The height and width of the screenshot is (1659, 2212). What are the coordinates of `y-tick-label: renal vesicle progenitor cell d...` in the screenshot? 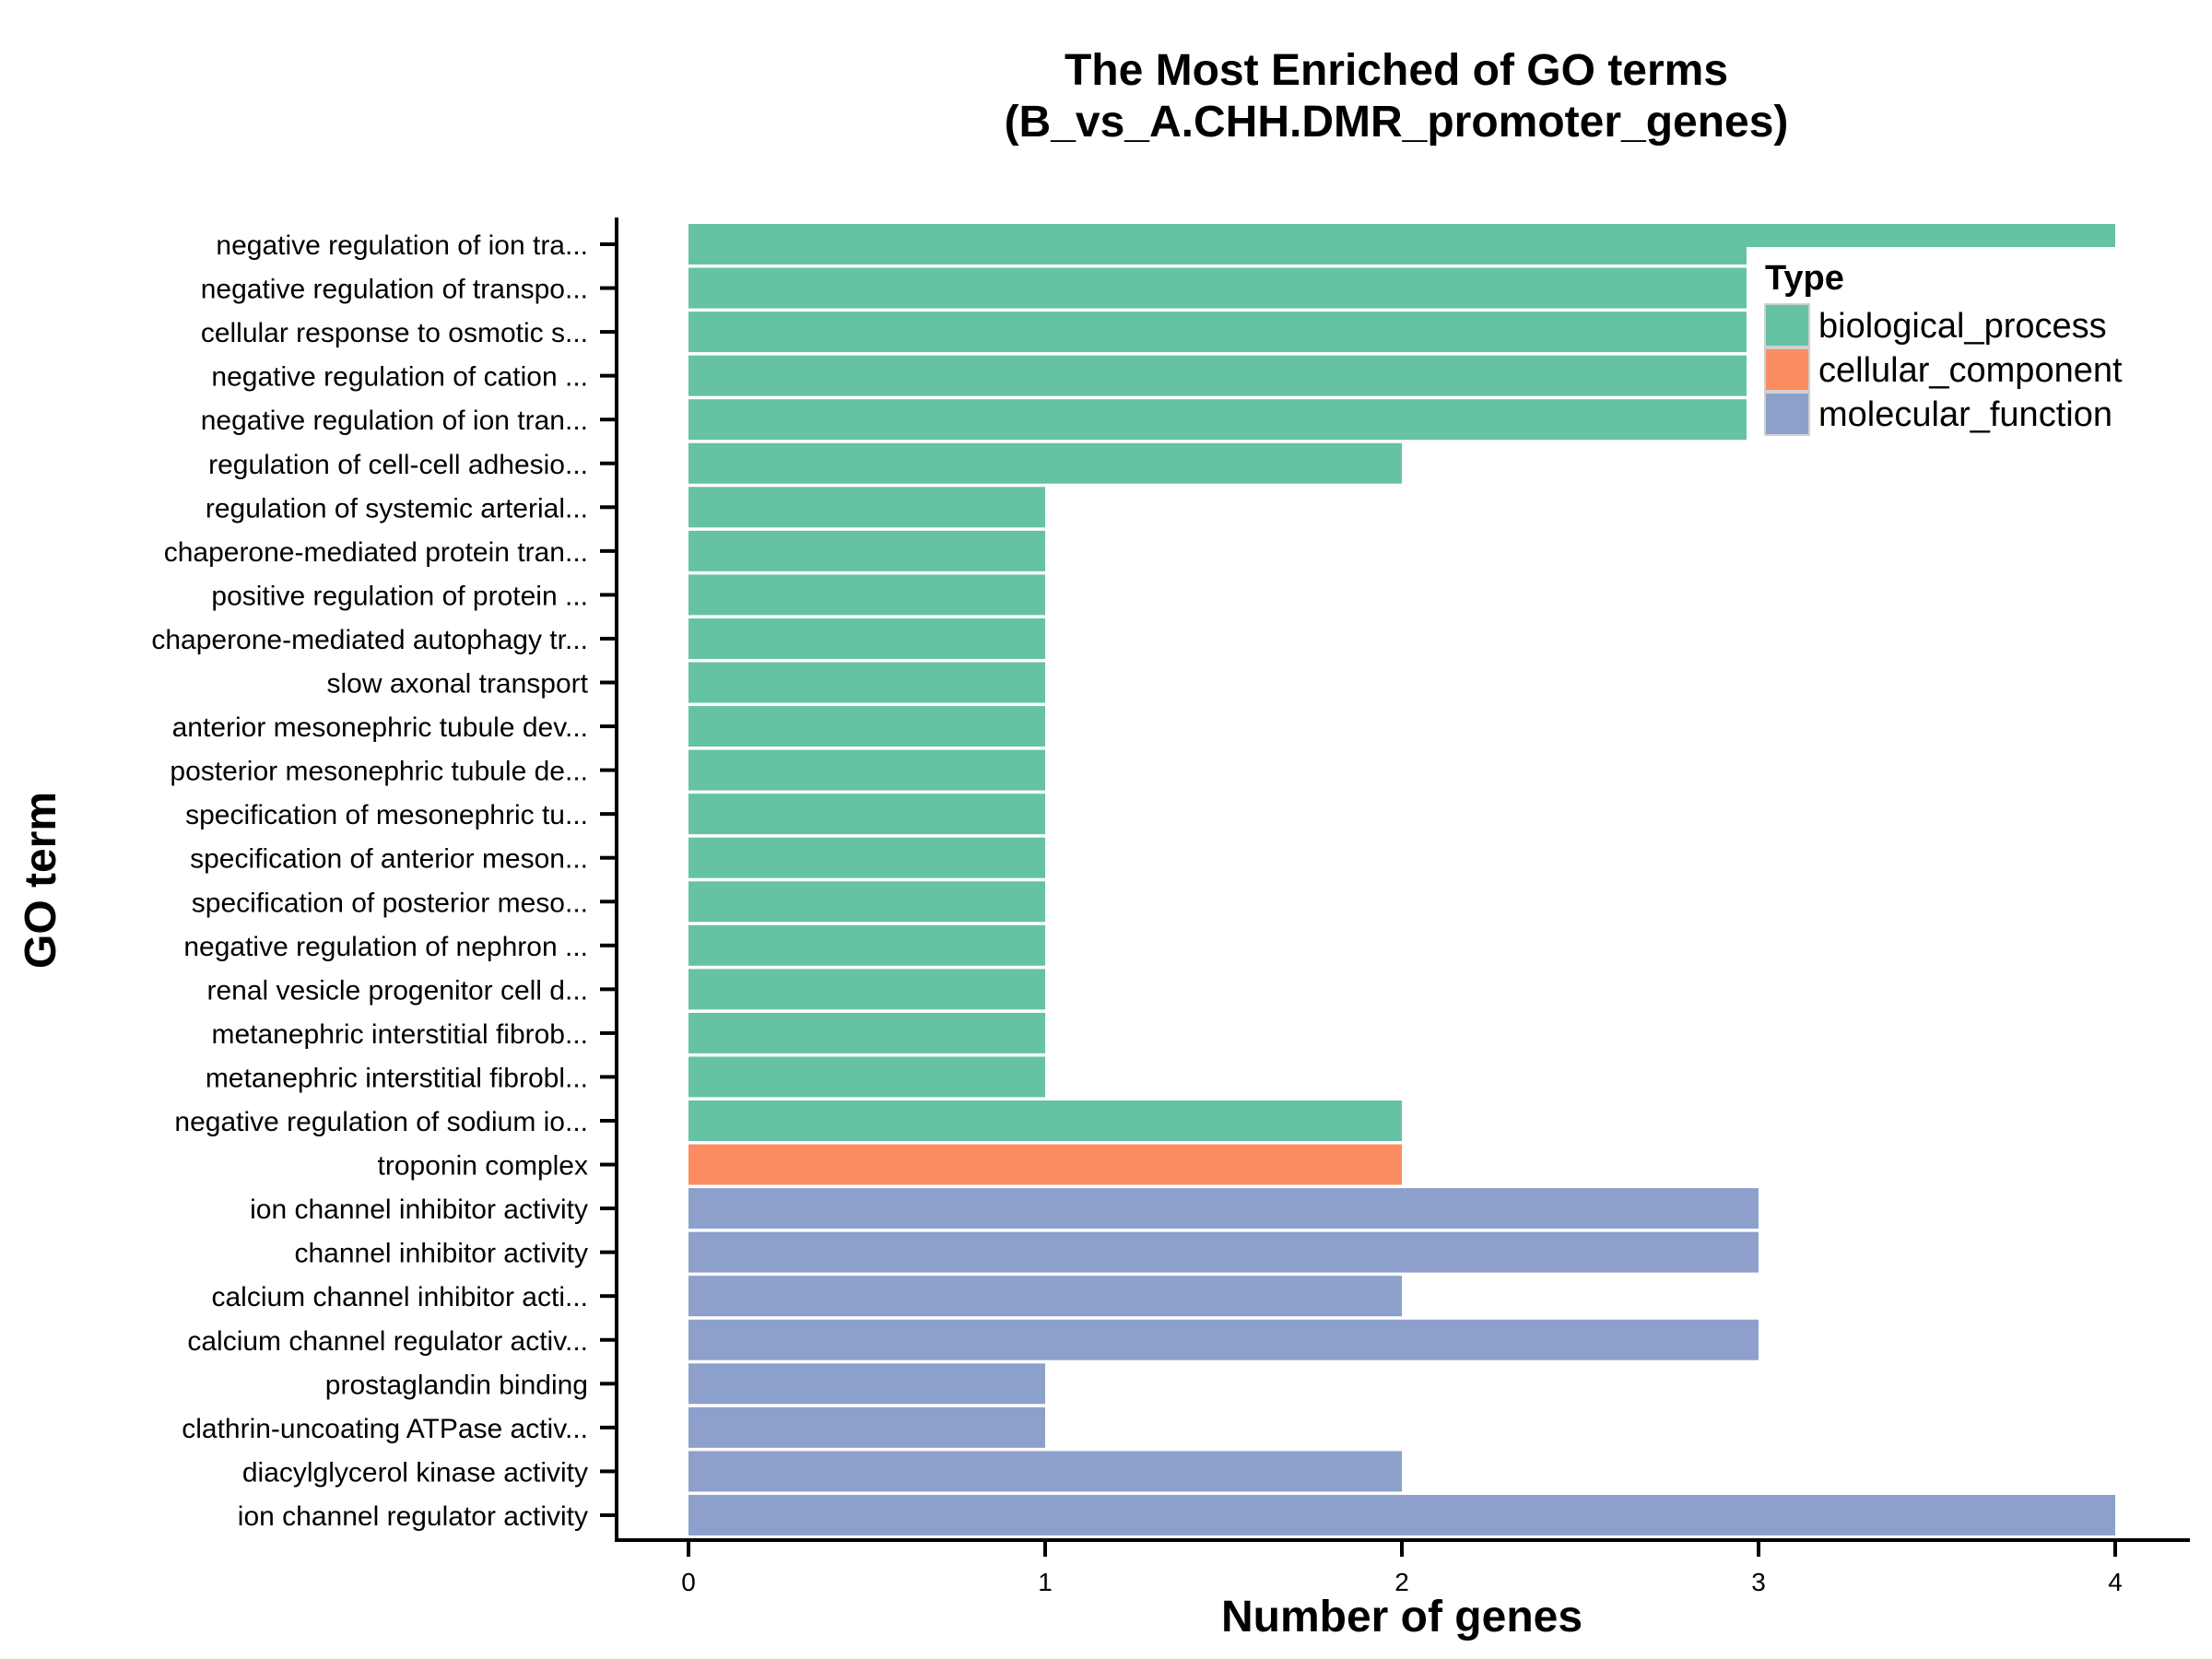 It's located at (397, 990).